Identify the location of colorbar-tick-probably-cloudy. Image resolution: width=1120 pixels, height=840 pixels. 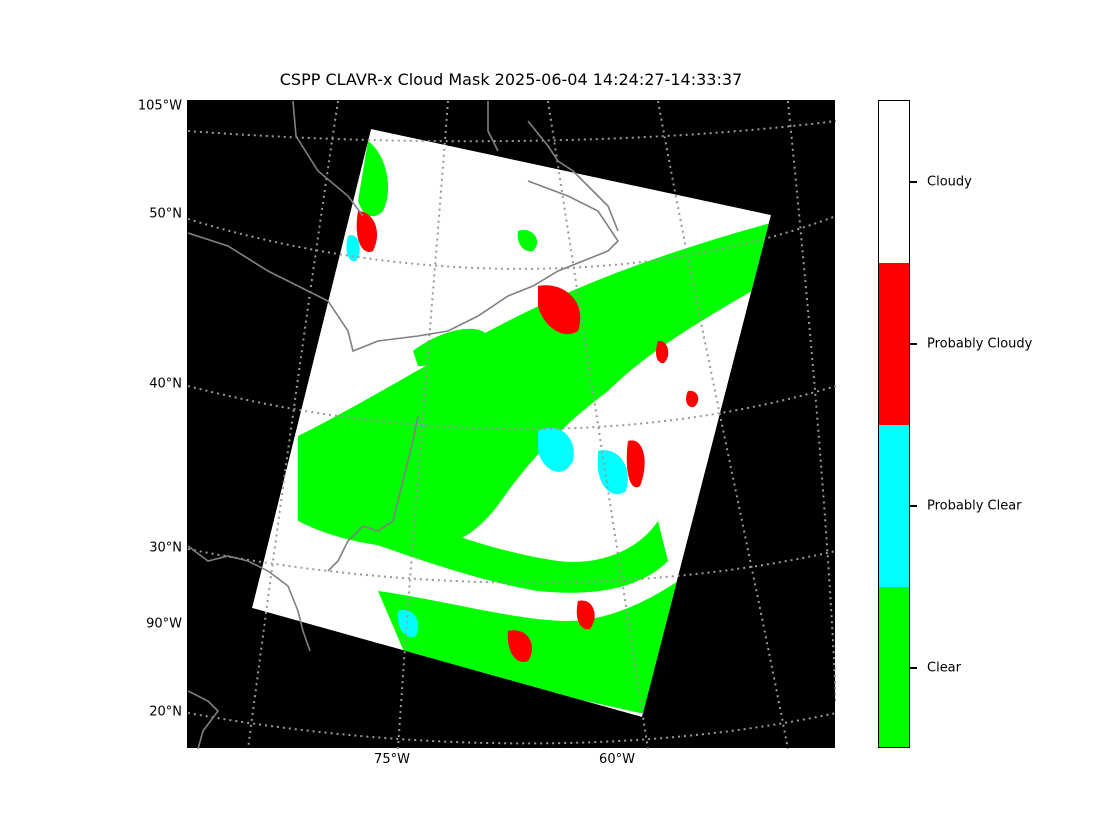
(913, 344).